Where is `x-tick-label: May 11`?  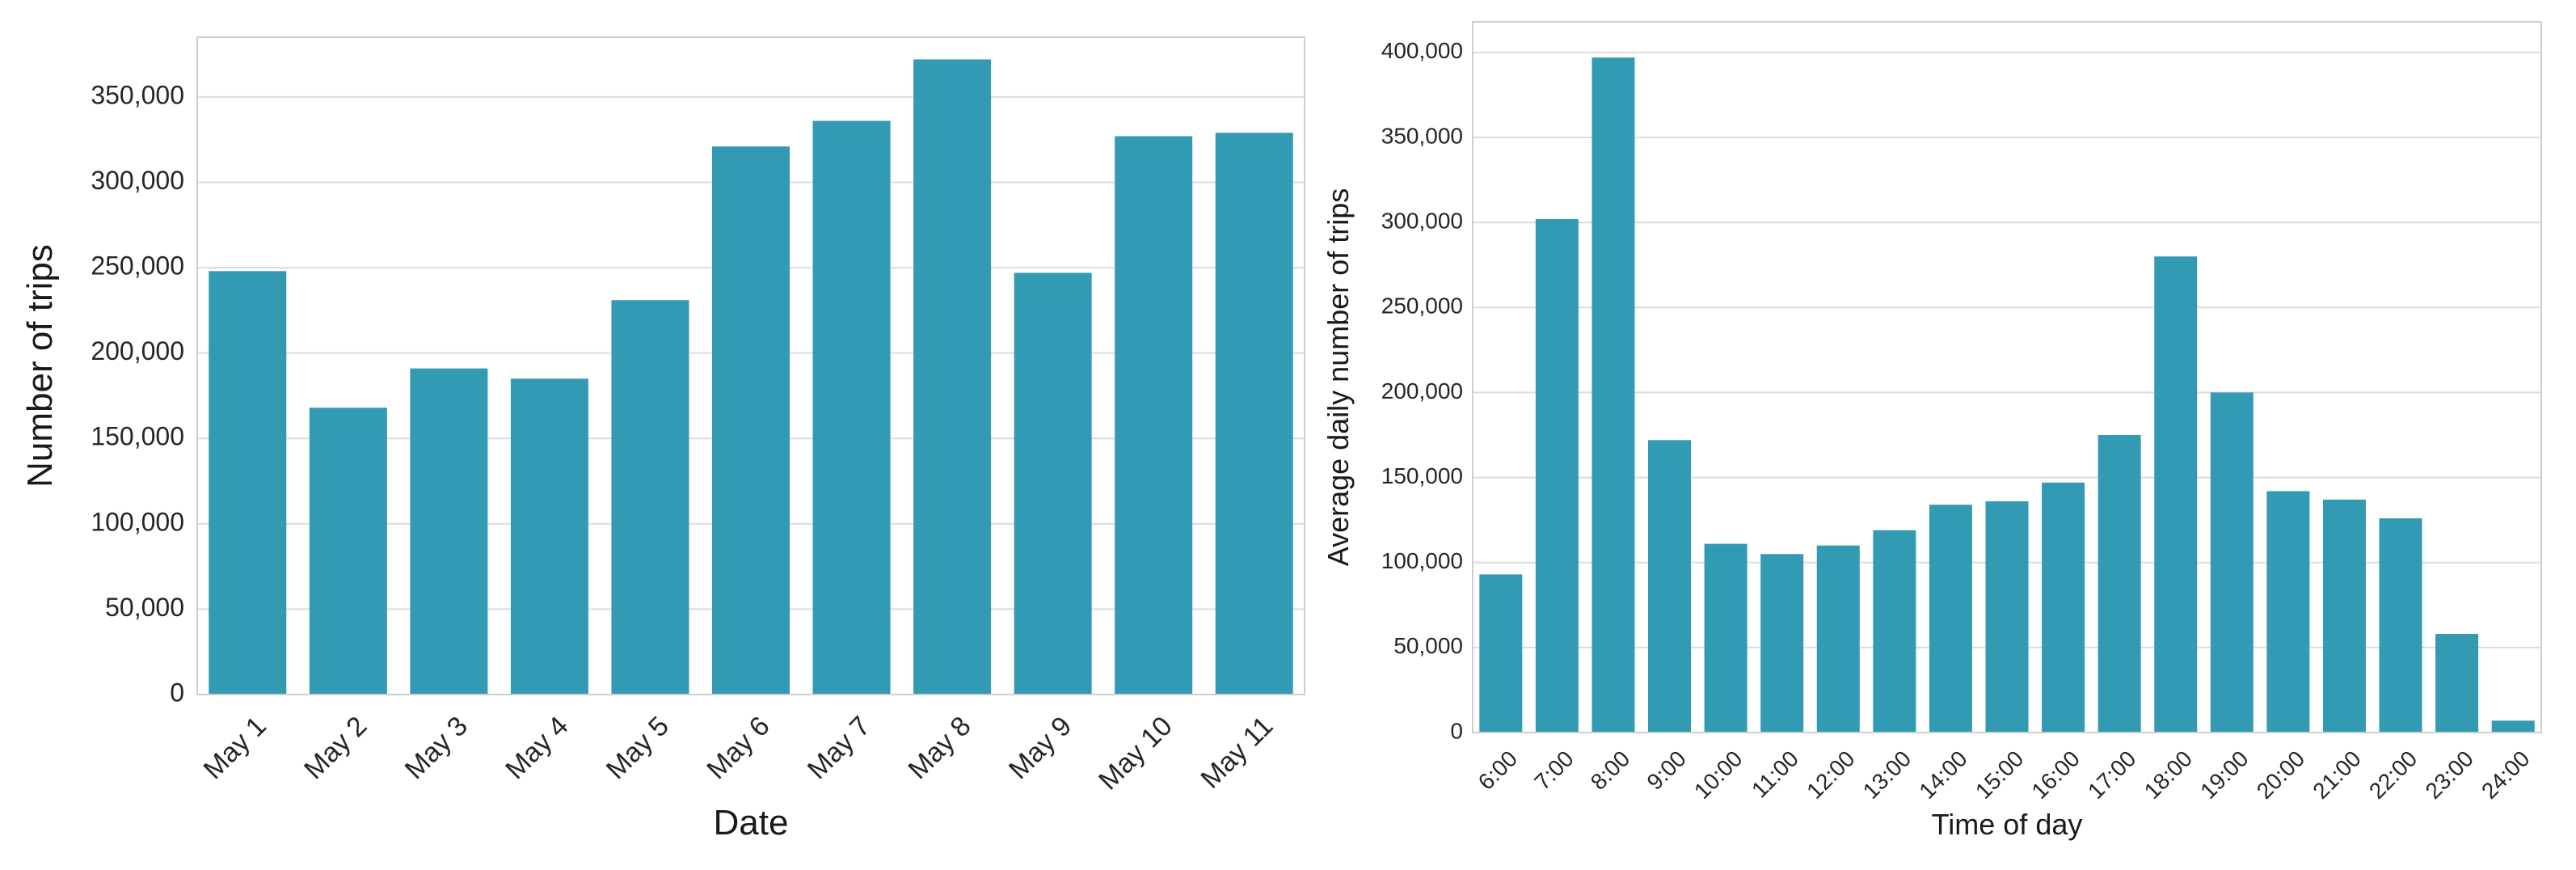
x-tick-label: May 11 is located at coordinates (1237, 753).